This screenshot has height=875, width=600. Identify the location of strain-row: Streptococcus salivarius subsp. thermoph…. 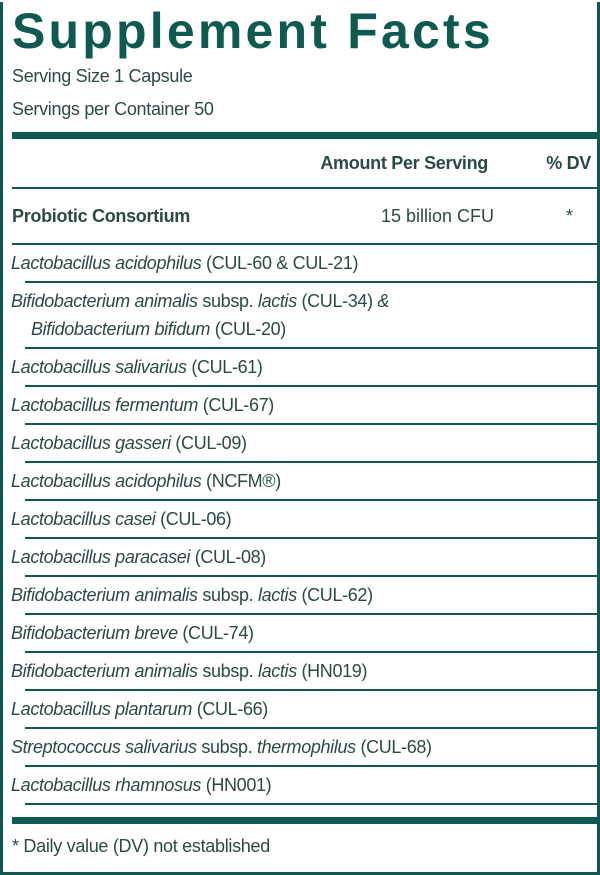
(304, 748).